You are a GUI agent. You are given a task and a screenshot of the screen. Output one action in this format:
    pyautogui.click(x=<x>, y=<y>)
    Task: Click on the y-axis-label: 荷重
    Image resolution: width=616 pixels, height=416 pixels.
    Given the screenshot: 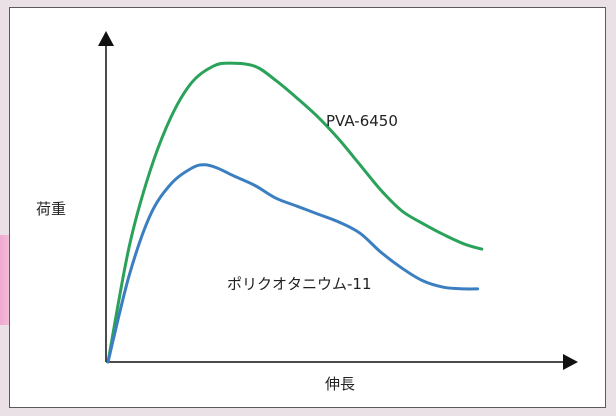 What is the action you would take?
    pyautogui.click(x=51, y=209)
    